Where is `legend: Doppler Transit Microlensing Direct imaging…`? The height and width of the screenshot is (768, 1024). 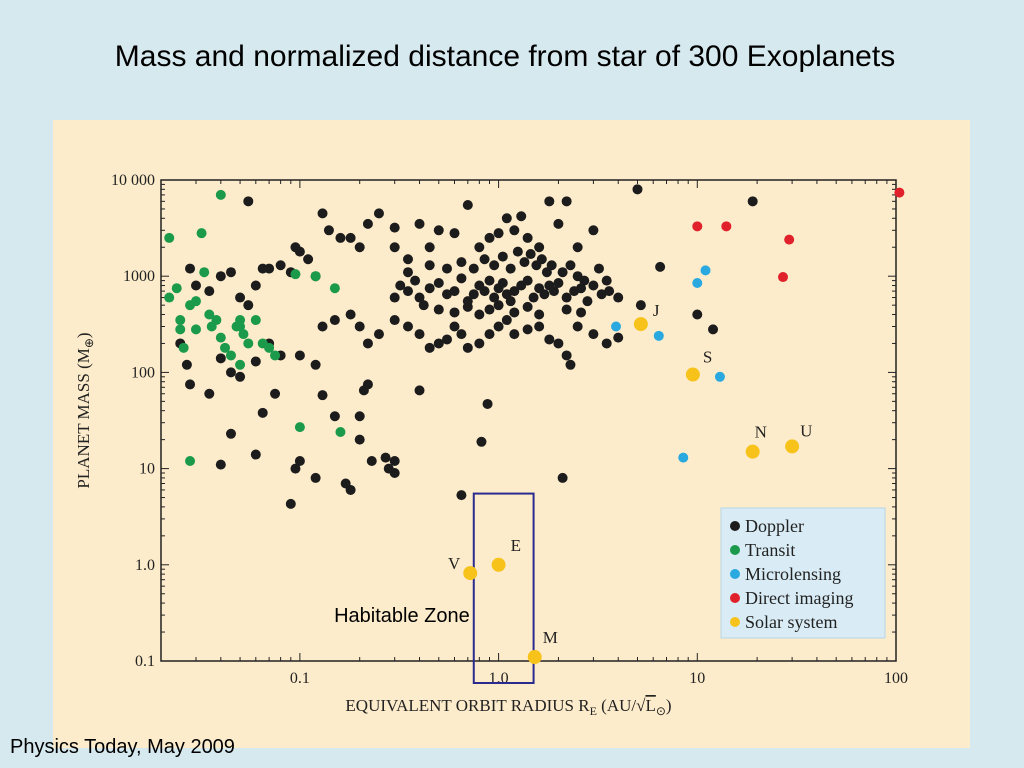 legend: Doppler Transit Microlensing Direct imaging… is located at coordinates (803, 573).